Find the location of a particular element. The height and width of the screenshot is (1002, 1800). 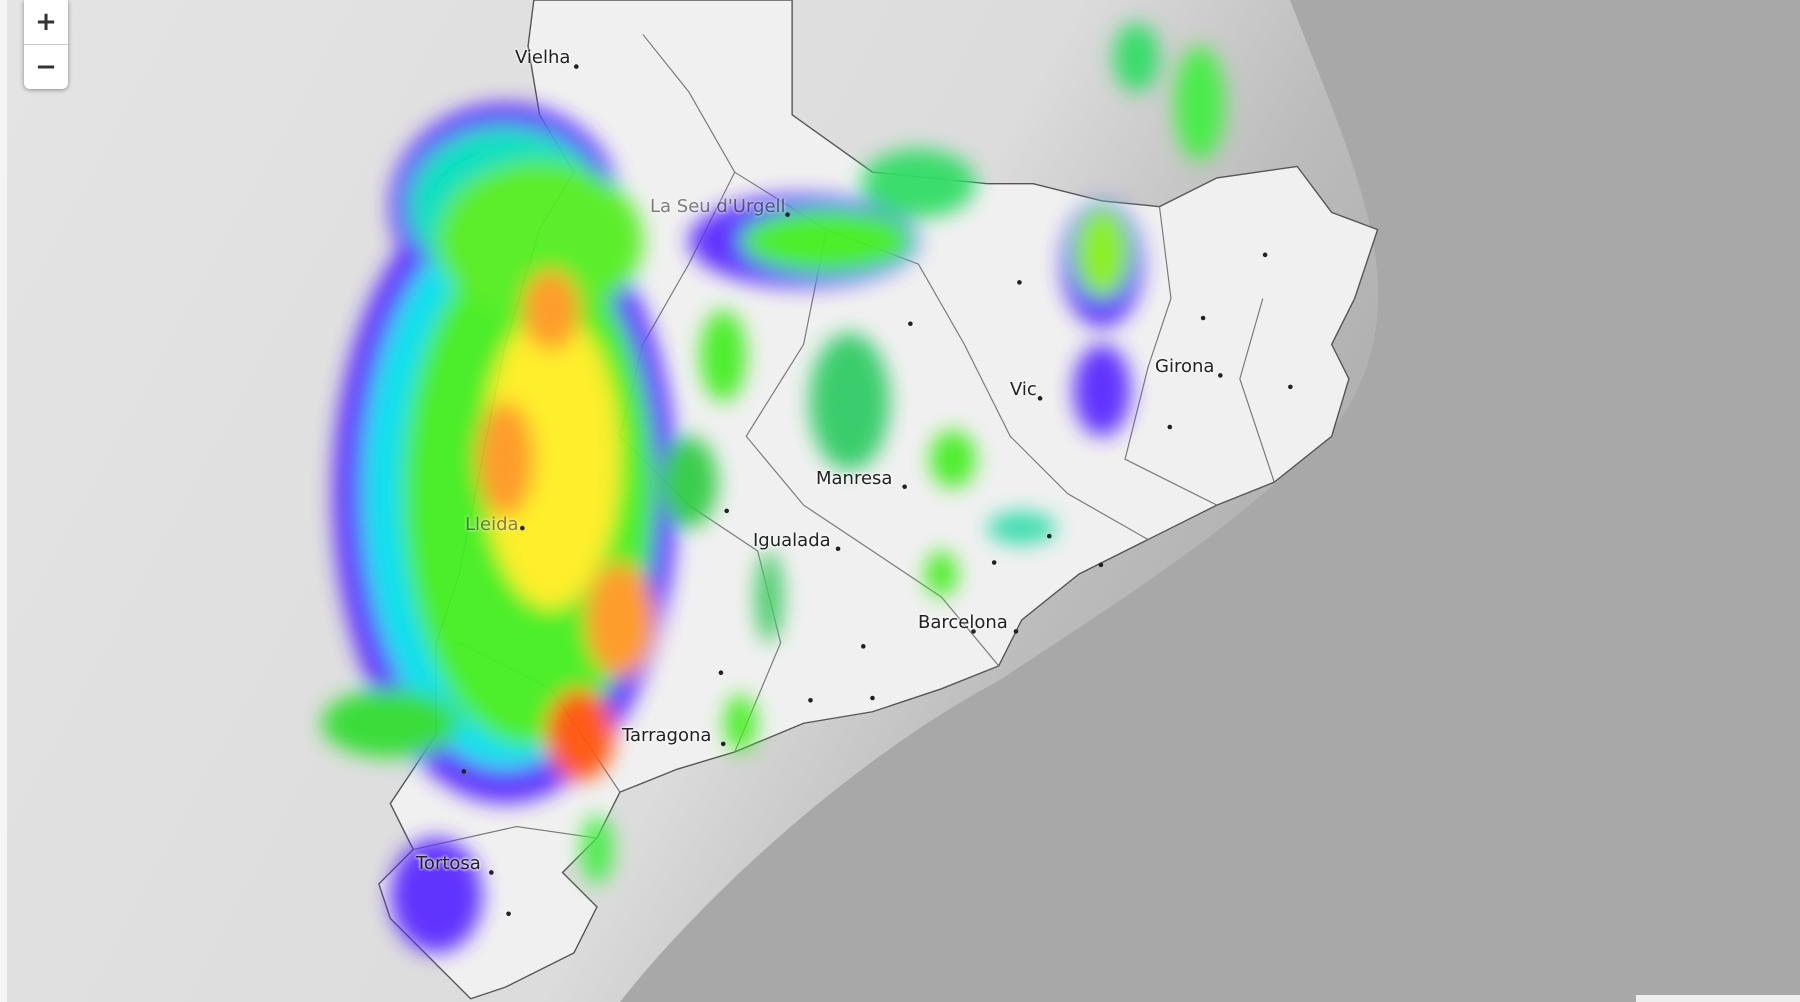

zoom-control: + − is located at coordinates (46, 44).